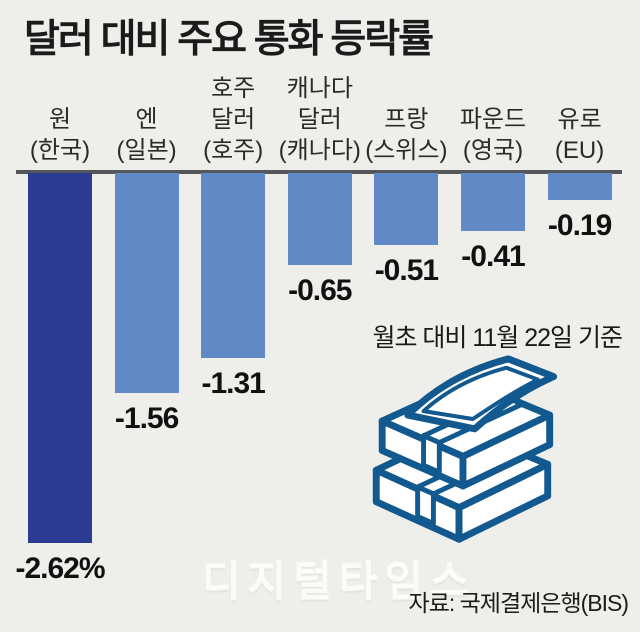 Image resolution: width=640 pixels, height=632 pixels. What do you see at coordinates (406, 270) in the screenshot?
I see `value-label-4: -0.51` at bounding box center [406, 270].